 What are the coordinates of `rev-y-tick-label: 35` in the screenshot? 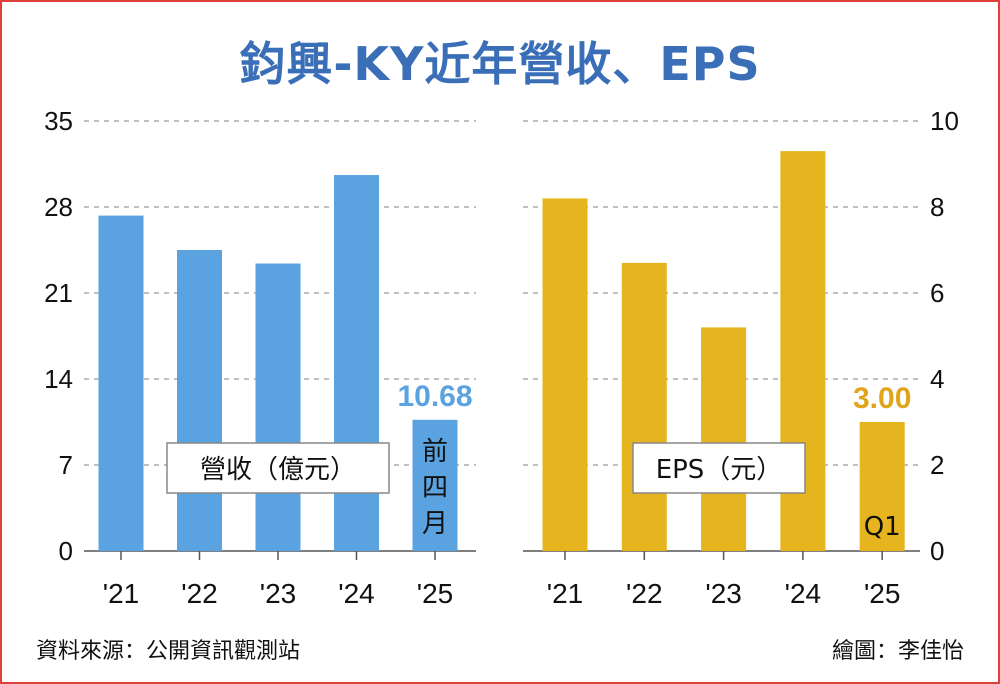 It's located at (58, 121).